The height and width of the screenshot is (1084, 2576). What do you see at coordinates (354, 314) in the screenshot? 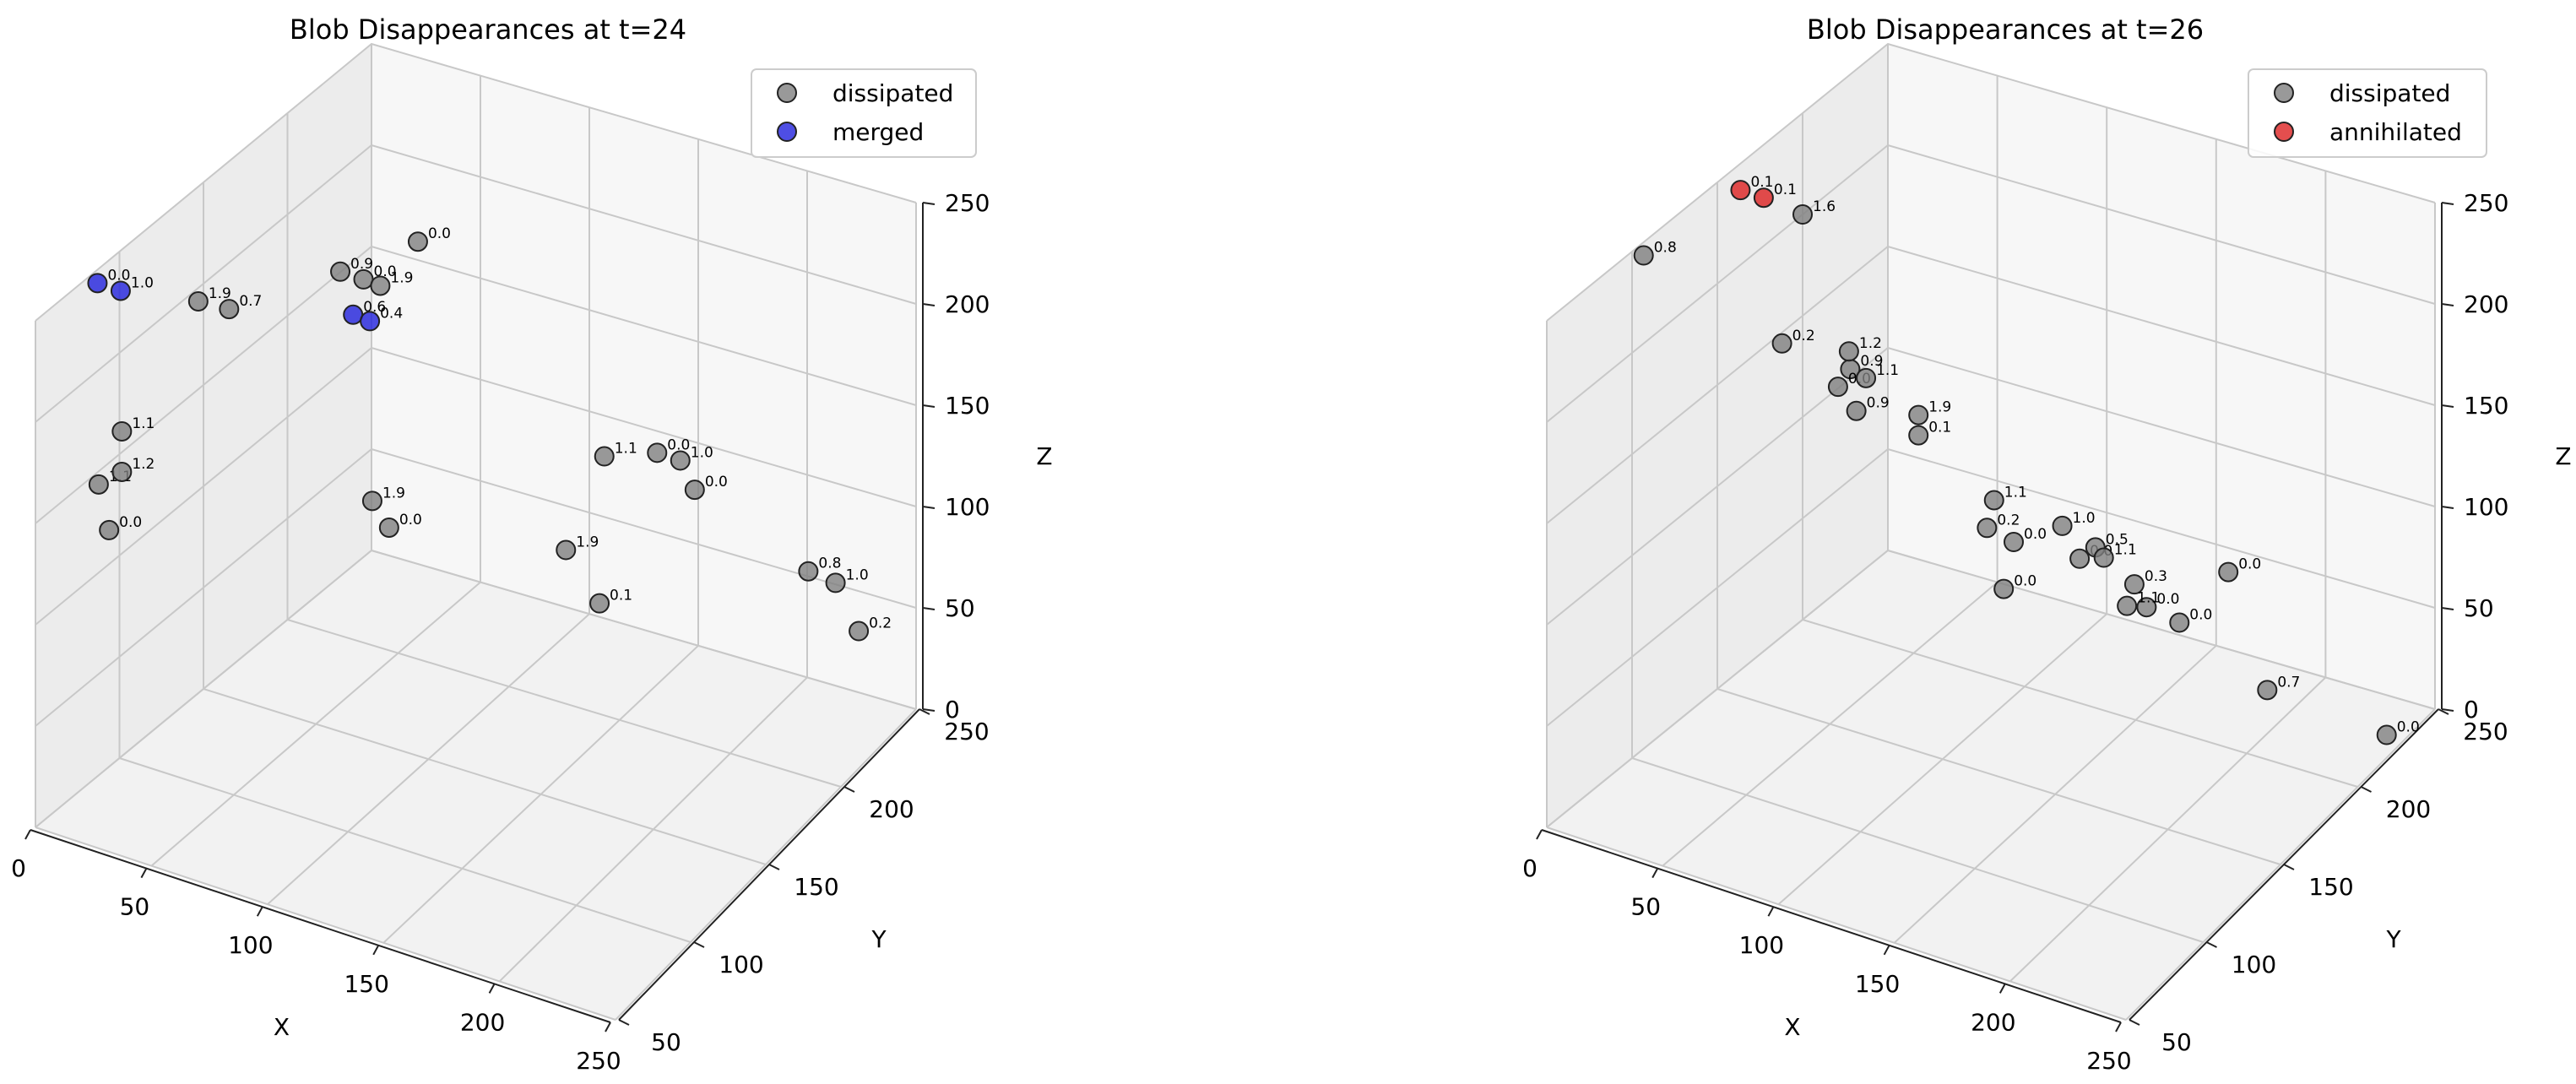
I see `data-point-merged` at bounding box center [354, 314].